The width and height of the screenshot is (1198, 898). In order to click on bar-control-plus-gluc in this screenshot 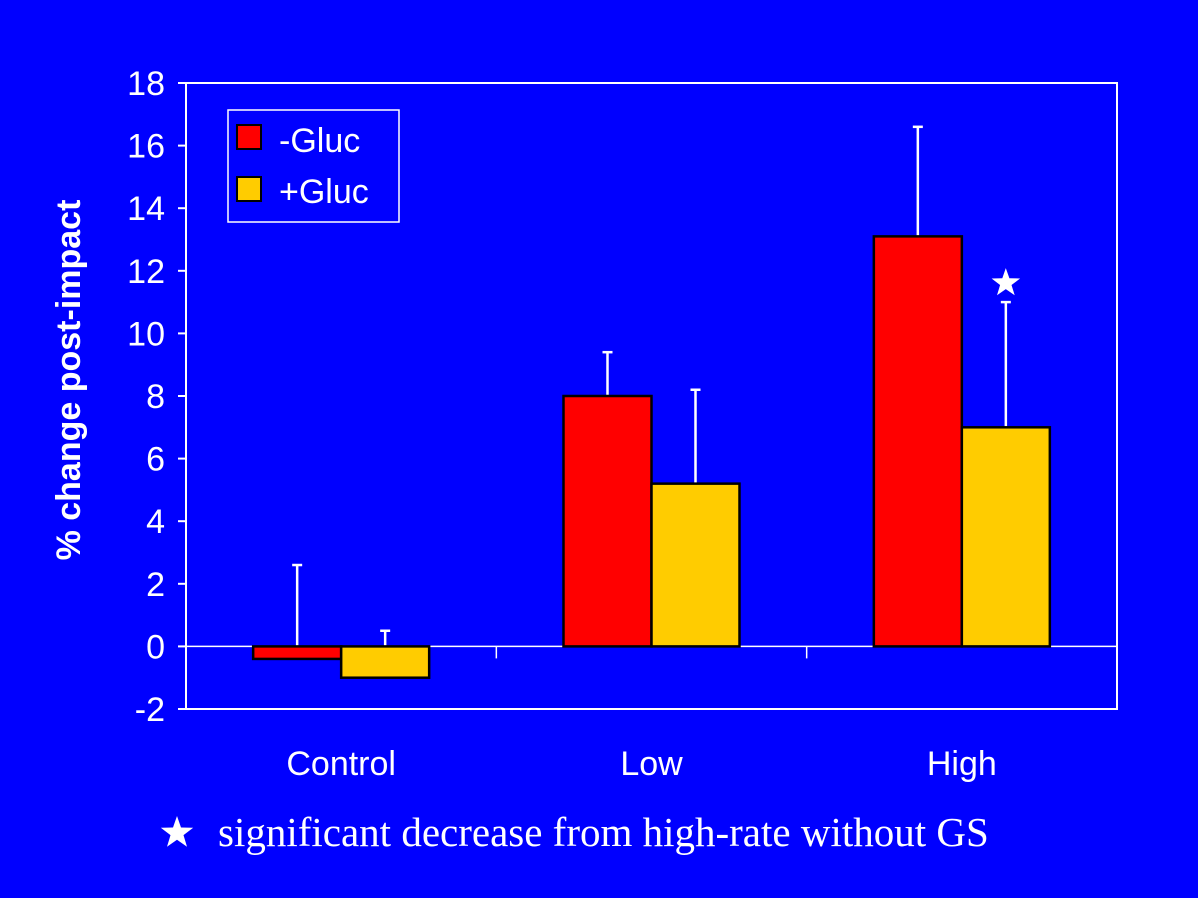, I will do `click(385, 662)`.